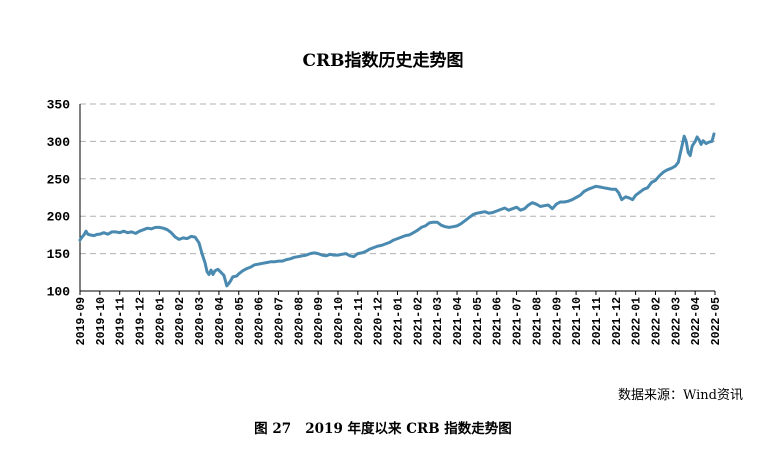  I want to click on x-tick-label: 2019-10, so click(101, 321).